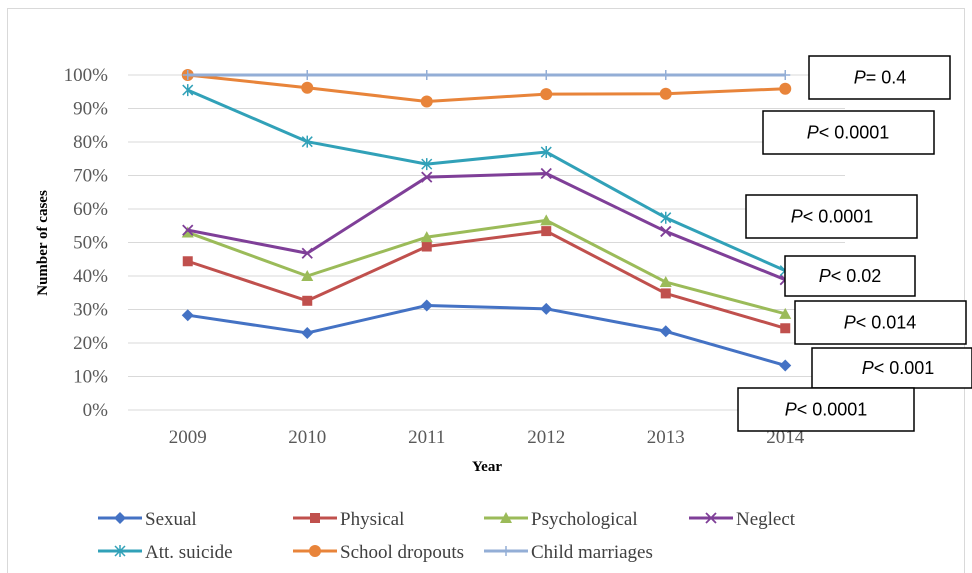 This screenshot has width=972, height=573. What do you see at coordinates (43, 243) in the screenshot?
I see `y-axis-title: Number of cases` at bounding box center [43, 243].